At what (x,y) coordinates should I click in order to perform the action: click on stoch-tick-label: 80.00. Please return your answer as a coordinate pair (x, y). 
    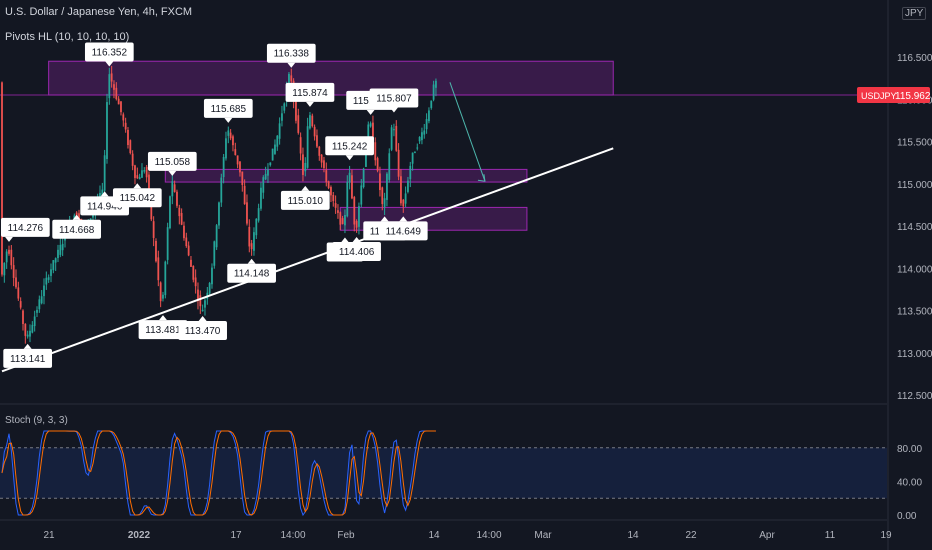
    Looking at the image, I should click on (909, 449).